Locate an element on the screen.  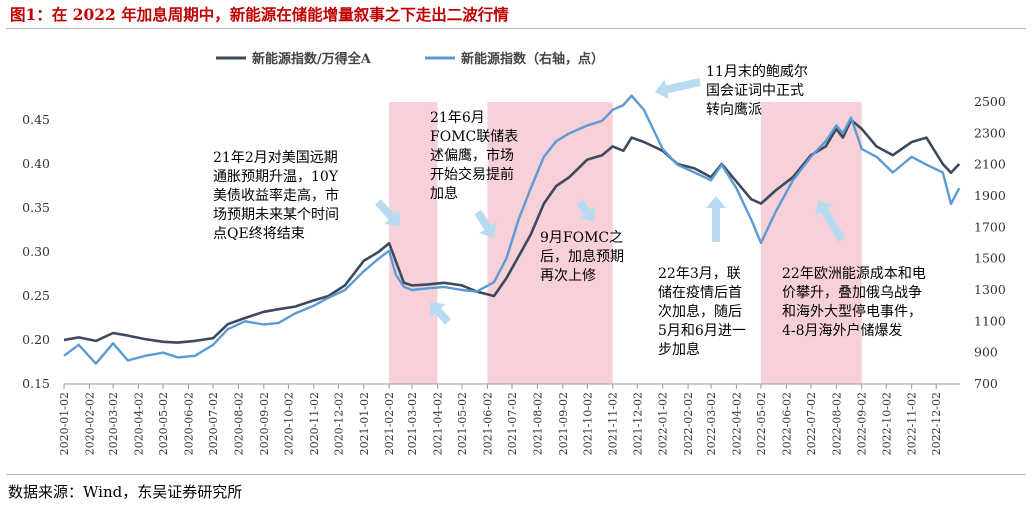
y-left-tick-label: 0.25 is located at coordinates (36, 295).